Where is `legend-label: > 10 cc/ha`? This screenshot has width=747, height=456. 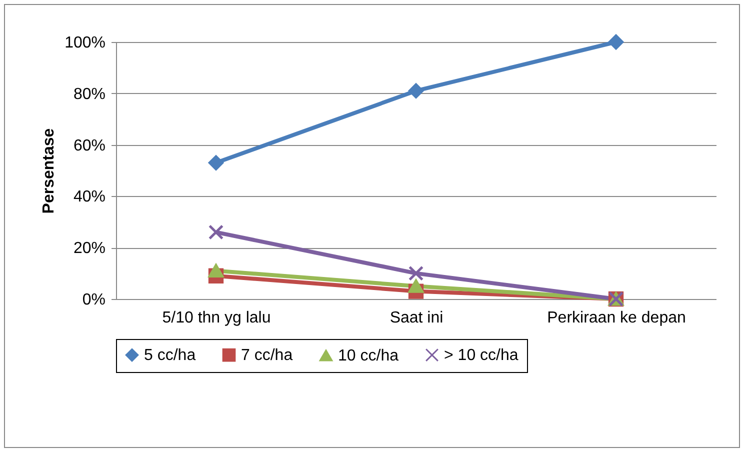
legend-label: > 10 cc/ha is located at coordinates (481, 355).